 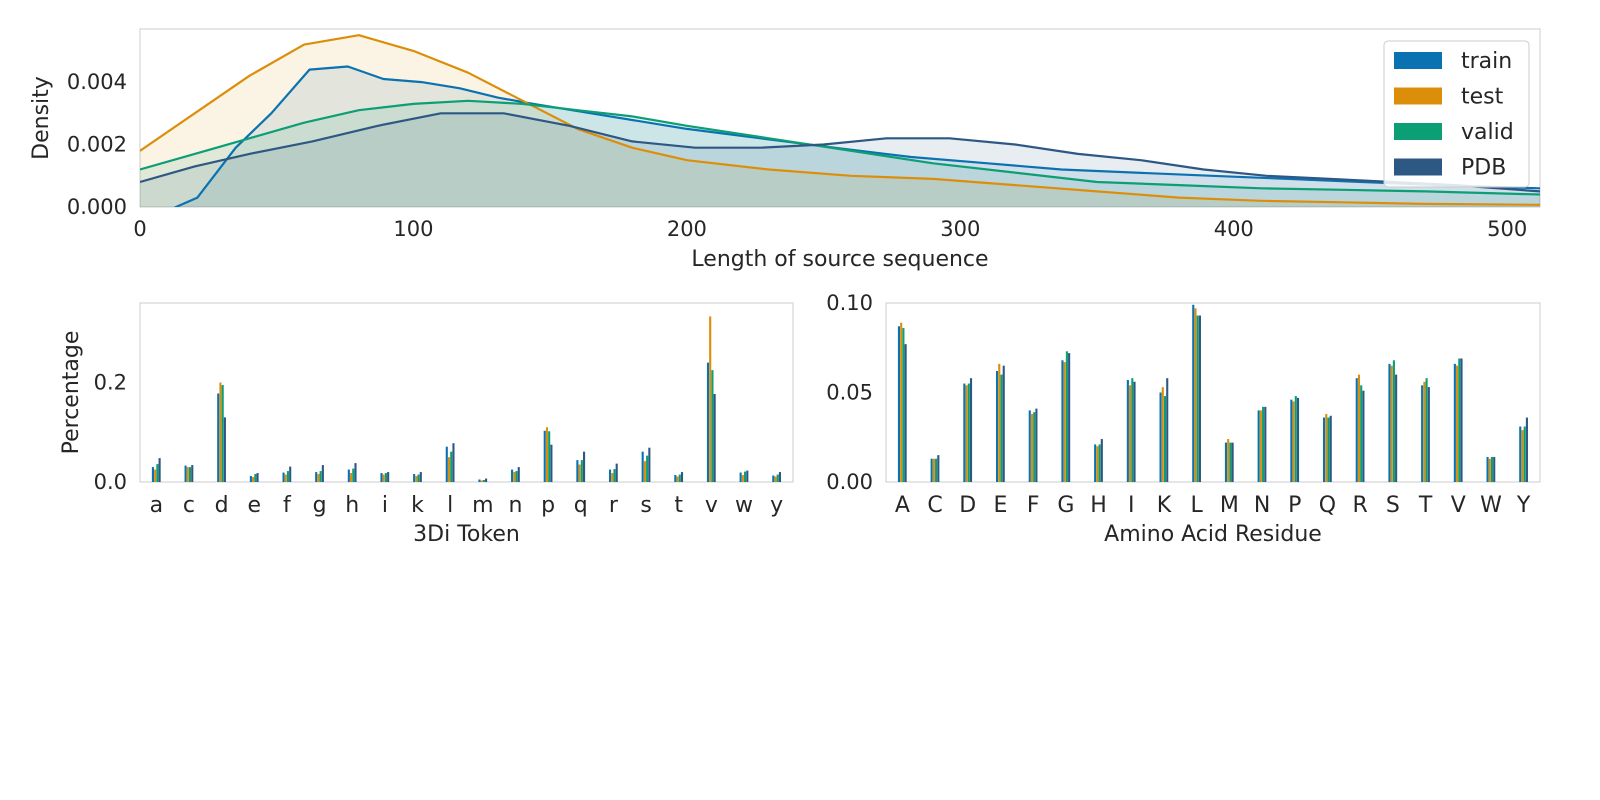 I want to click on x-tick-label: n, so click(x=515, y=505).